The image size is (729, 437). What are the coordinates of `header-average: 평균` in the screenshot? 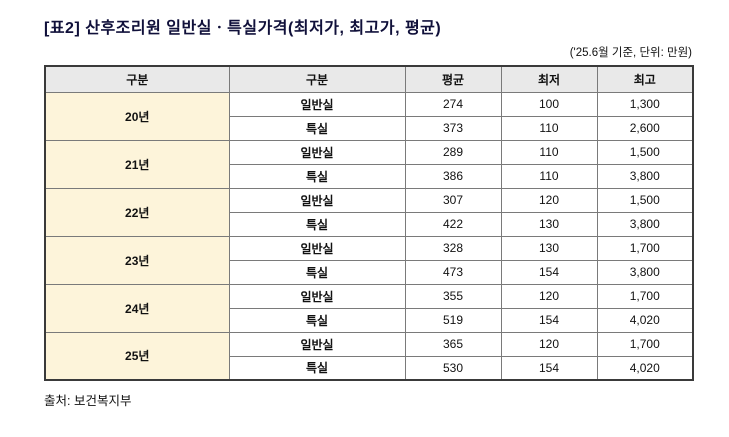 It's located at (453, 79).